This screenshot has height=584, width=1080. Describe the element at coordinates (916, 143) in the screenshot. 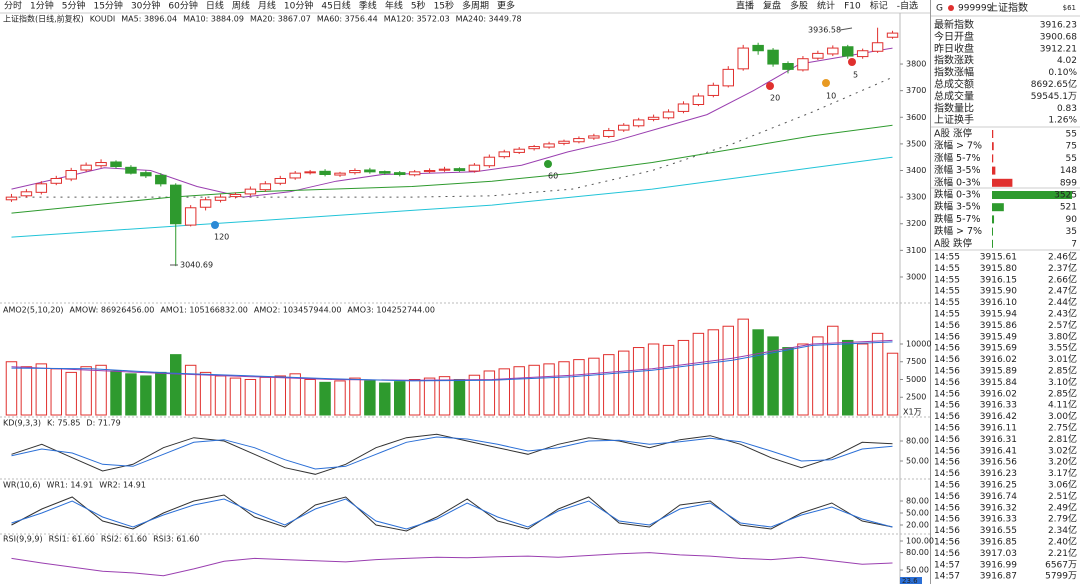

I see `y-tick-label: 3500` at that location.